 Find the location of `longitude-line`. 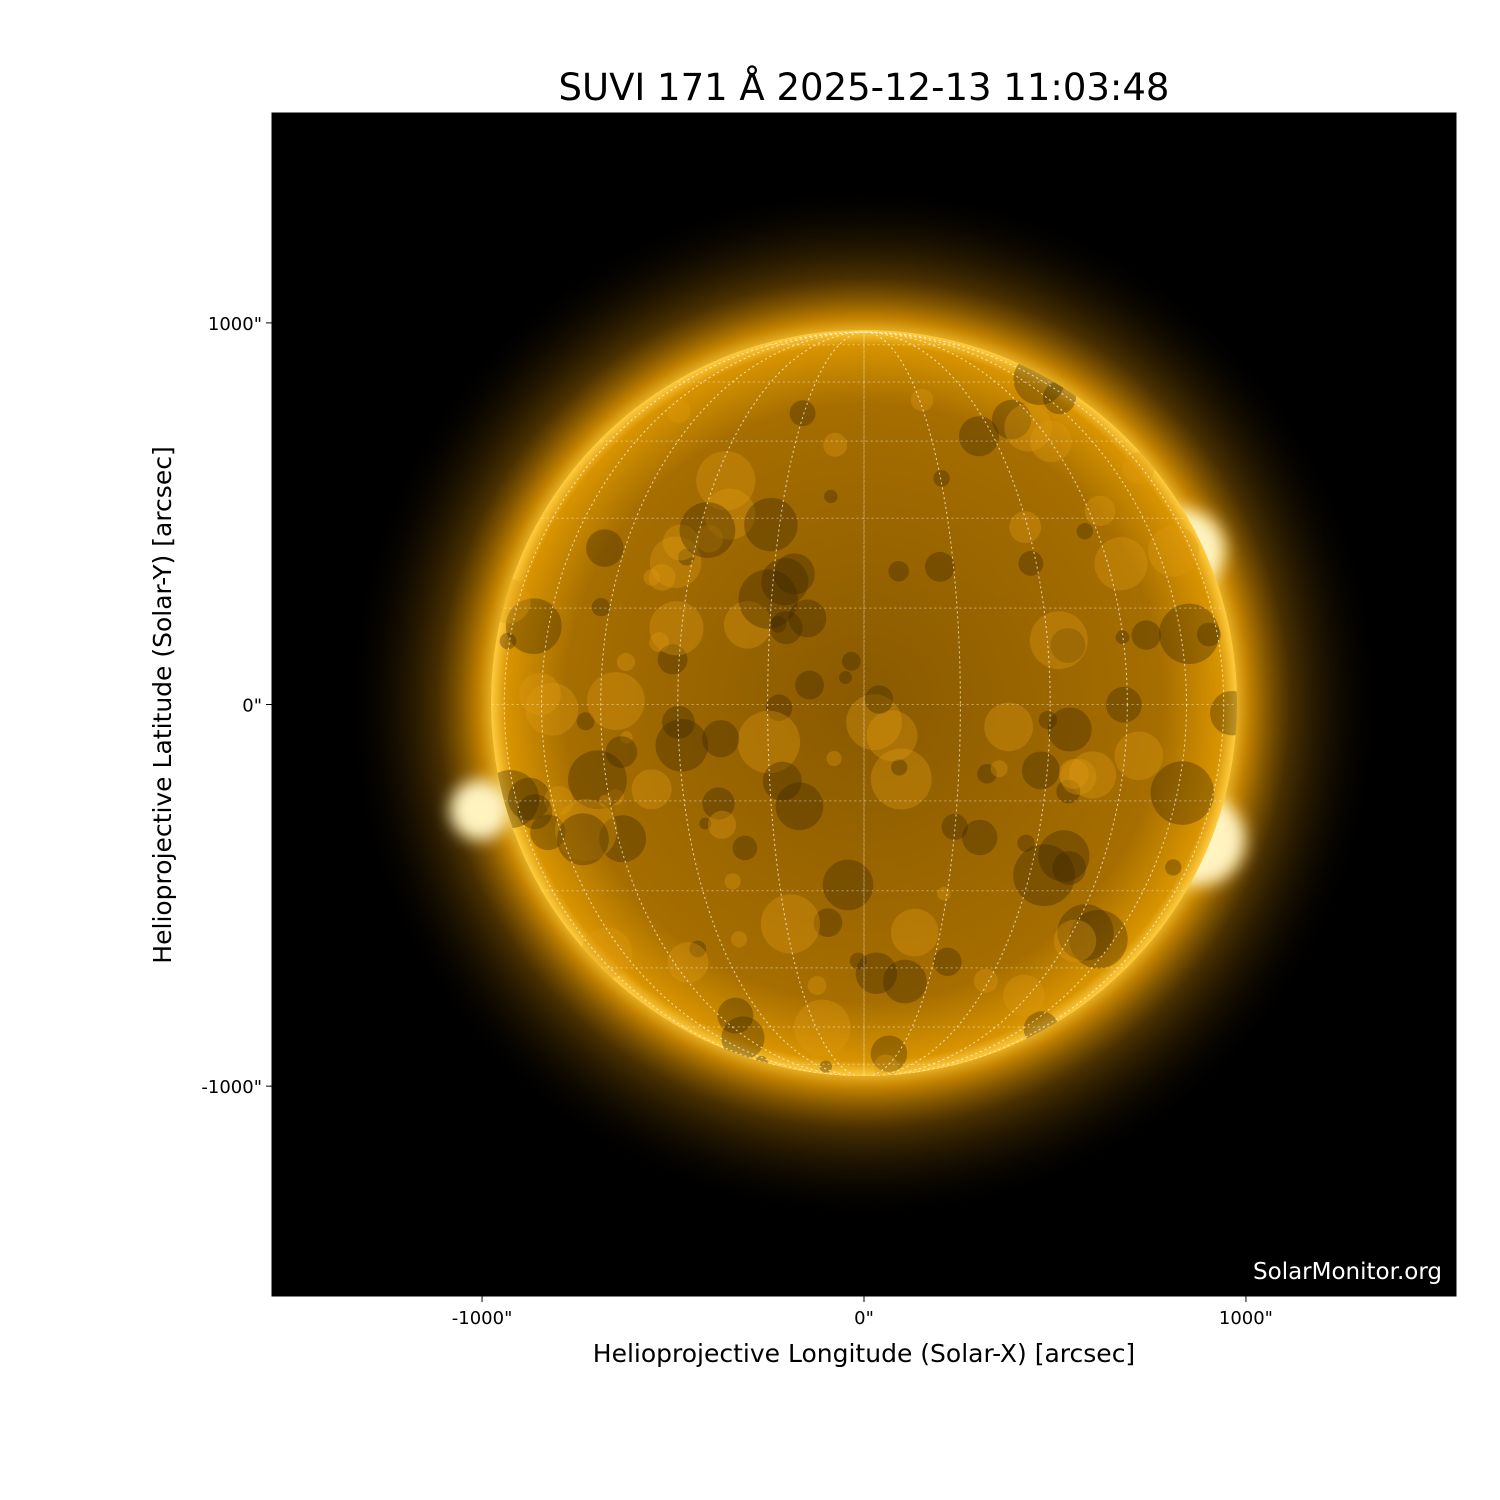

longitude-line is located at coordinates (864, 703).